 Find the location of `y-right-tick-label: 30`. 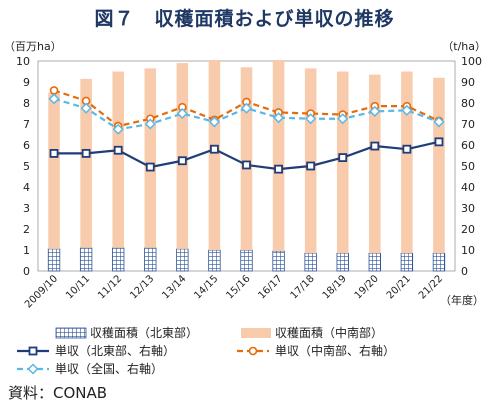

y-right-tick-label: 30 is located at coordinates (468, 208).